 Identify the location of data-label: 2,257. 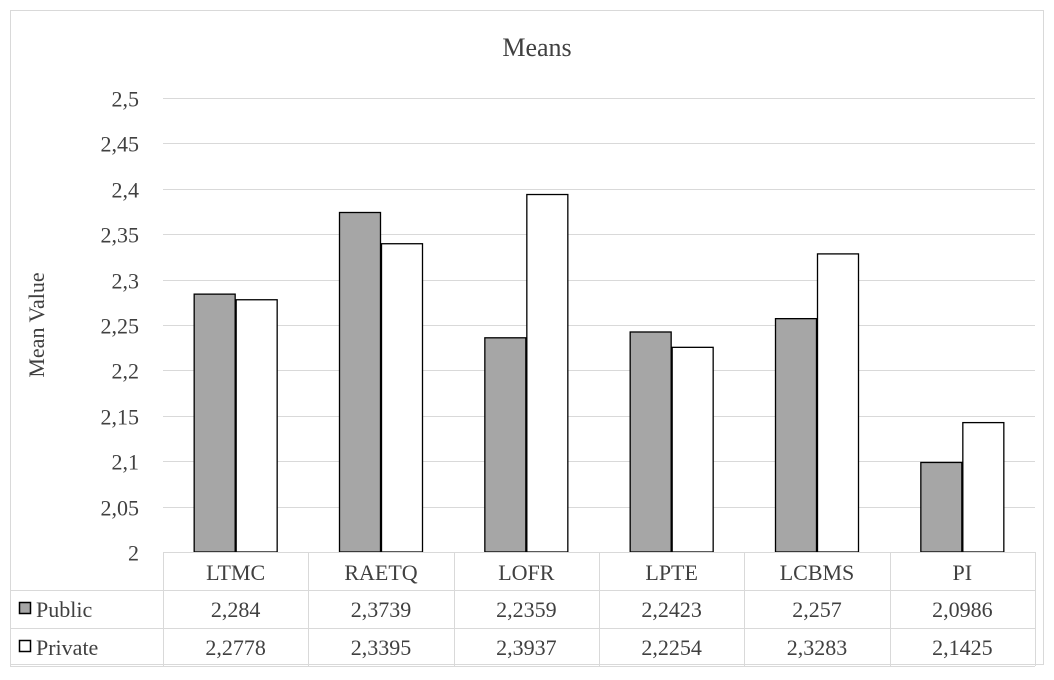
(817, 609).